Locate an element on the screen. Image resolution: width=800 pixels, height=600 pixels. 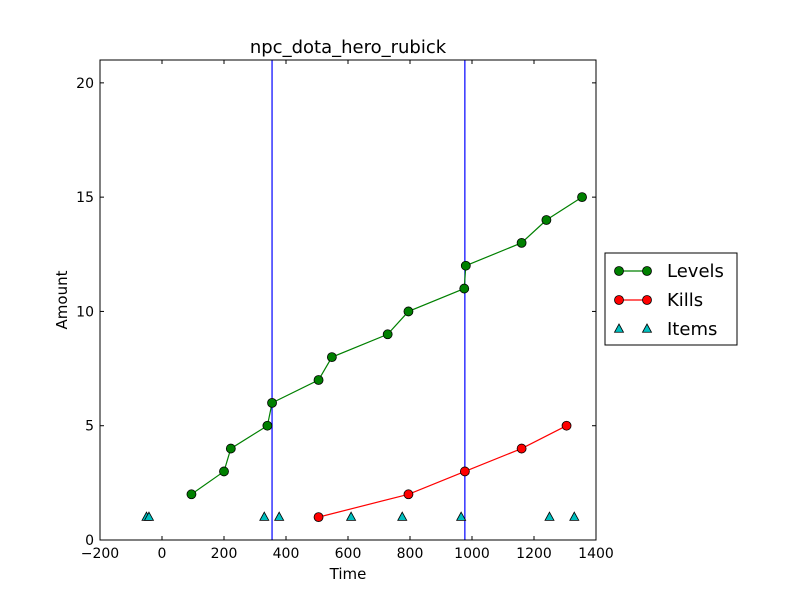
x-tick-label-5: 600 is located at coordinates (348, 554).